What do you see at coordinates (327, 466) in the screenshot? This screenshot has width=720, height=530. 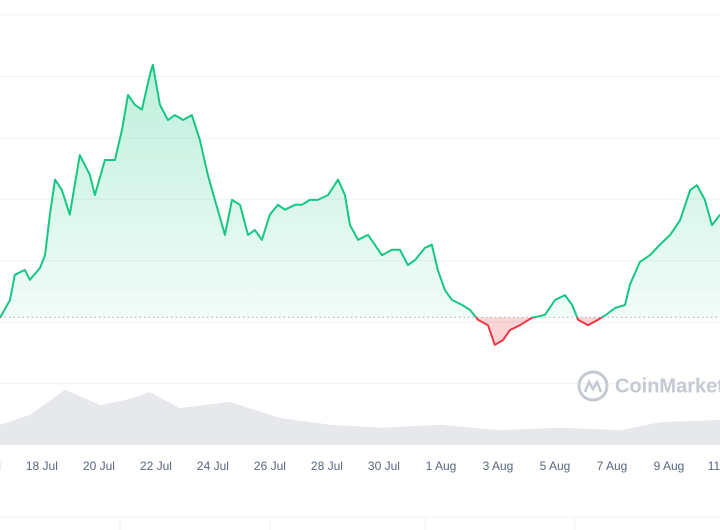 I see `x-tick-label: 28 Jul` at bounding box center [327, 466].